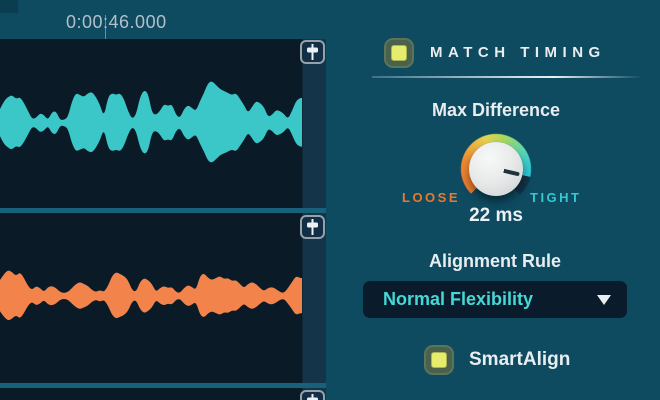 Image resolution: width=660 pixels, height=400 pixels. Describe the element at coordinates (314, 298) in the screenshot. I see `track-2-control-strip` at that location.